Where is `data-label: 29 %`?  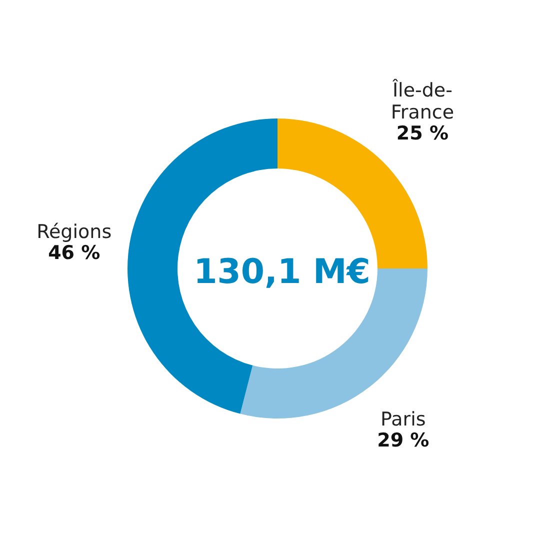
data-label: 29 % is located at coordinates (403, 440).